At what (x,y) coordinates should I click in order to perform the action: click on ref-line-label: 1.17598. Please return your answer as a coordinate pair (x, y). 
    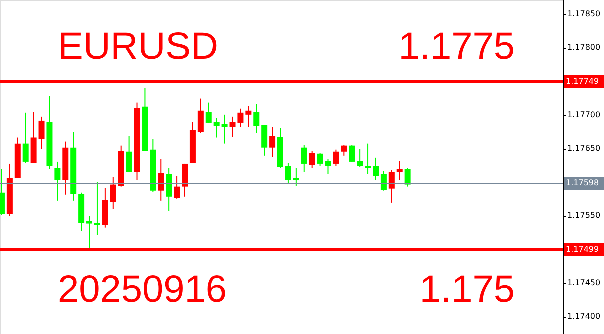
    Looking at the image, I should click on (583, 183).